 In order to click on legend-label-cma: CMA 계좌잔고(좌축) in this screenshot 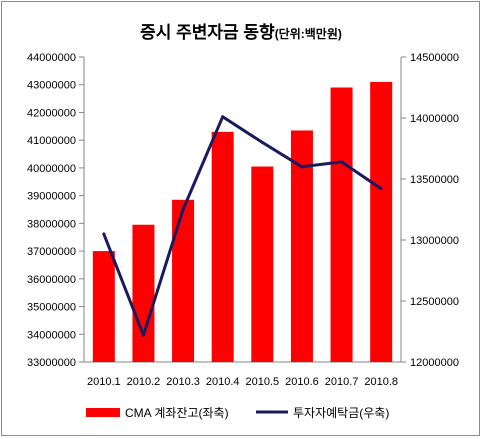, I will do `click(177, 413)`.